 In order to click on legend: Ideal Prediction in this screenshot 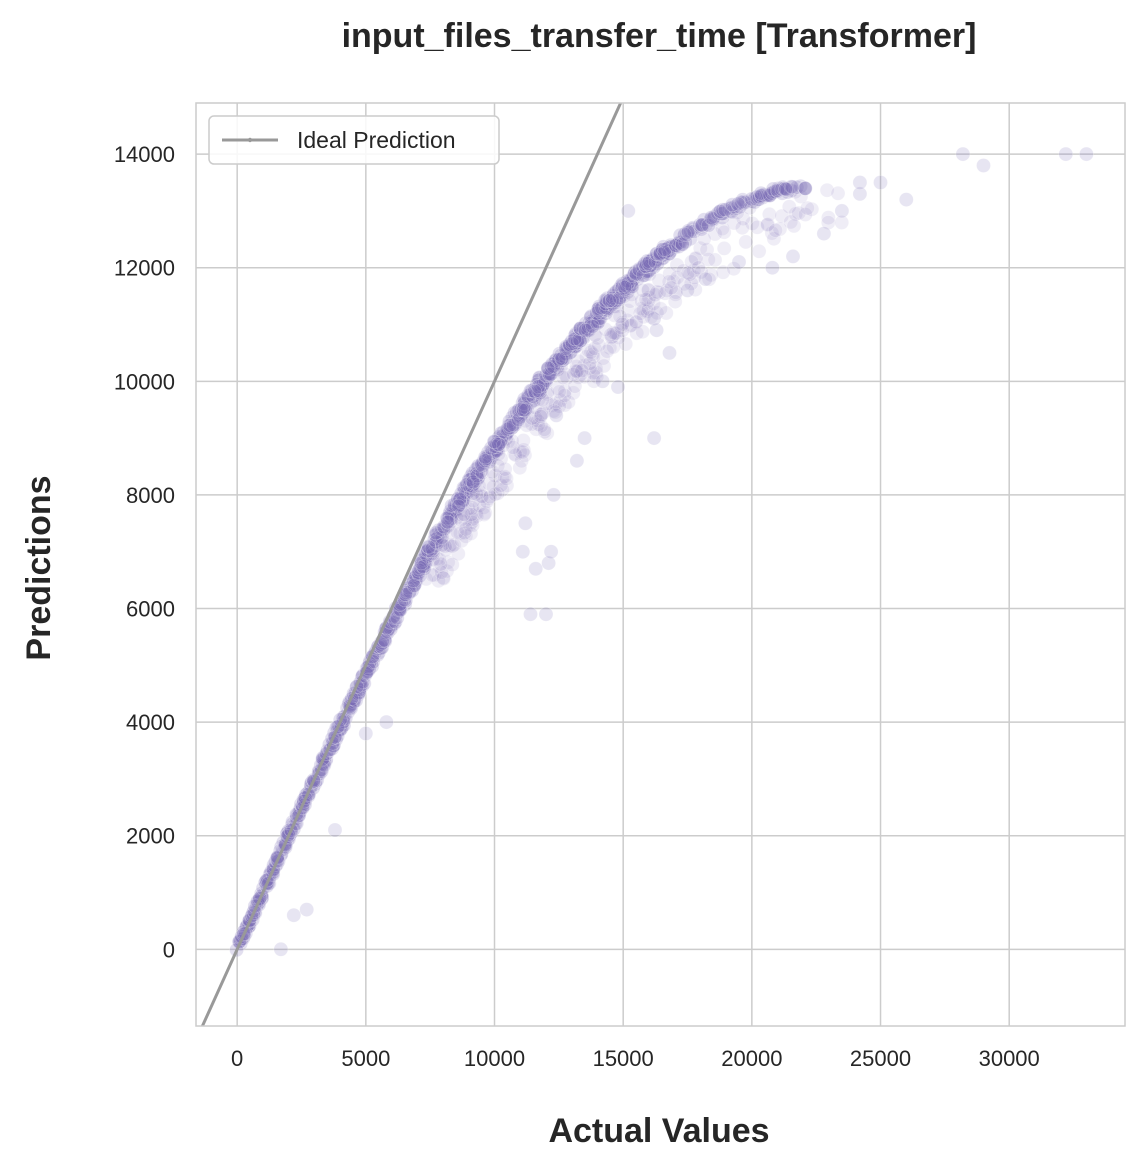, I will do `click(354, 140)`.